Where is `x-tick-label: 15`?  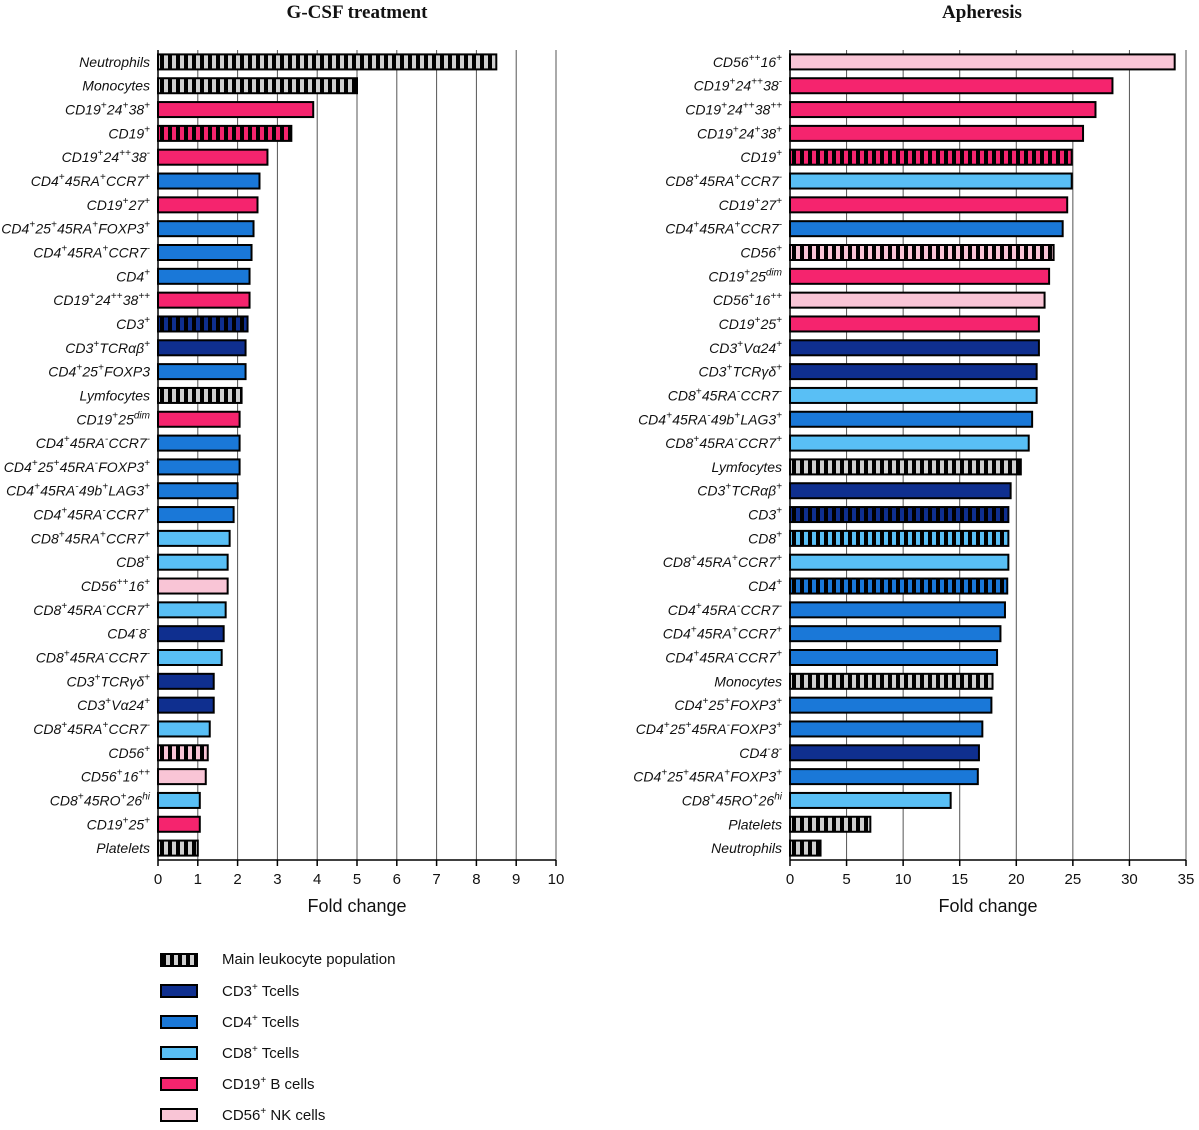 x-tick-label: 15 is located at coordinates (959, 879).